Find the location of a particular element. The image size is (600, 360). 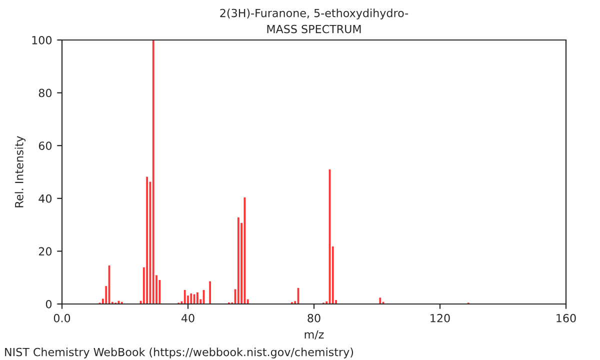

x-tick-label: 0.0 is located at coordinates (62, 318).